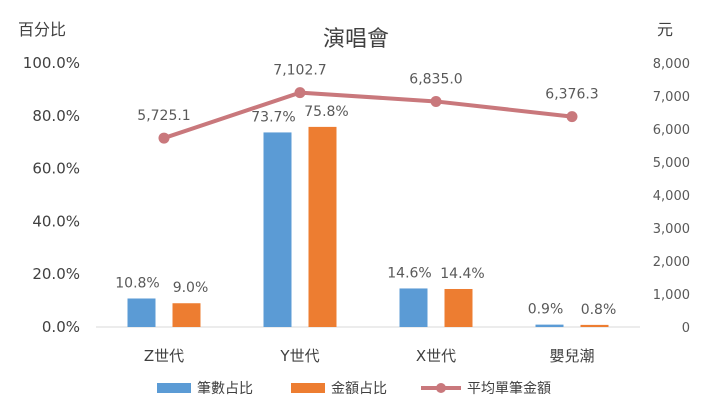  Describe the element at coordinates (51, 195) in the screenshot. I see `y-axis-ticks: 0.0% 20.0% 40.0% 60.0% 80.0% 100.0%` at that location.